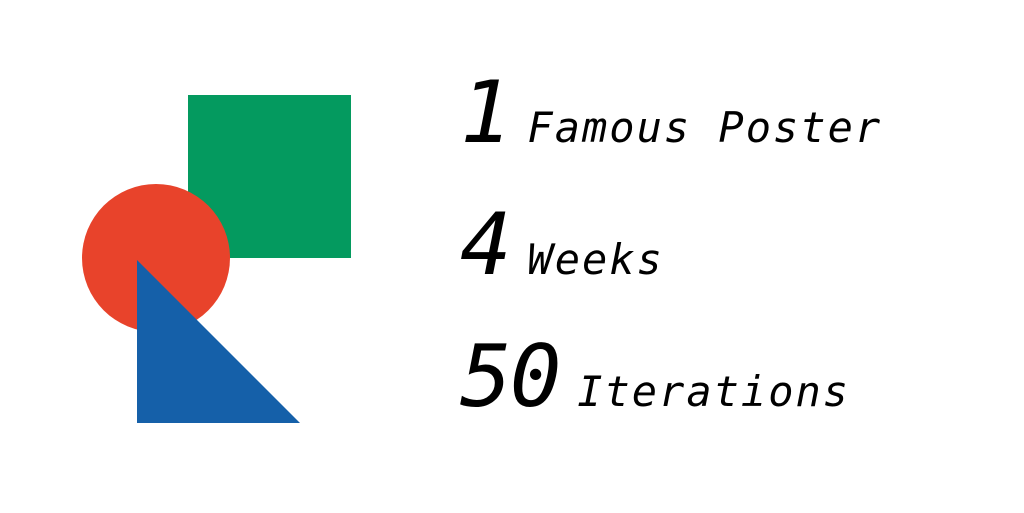  I want to click on stat-row: 50 Iterations, so click(730, 401).